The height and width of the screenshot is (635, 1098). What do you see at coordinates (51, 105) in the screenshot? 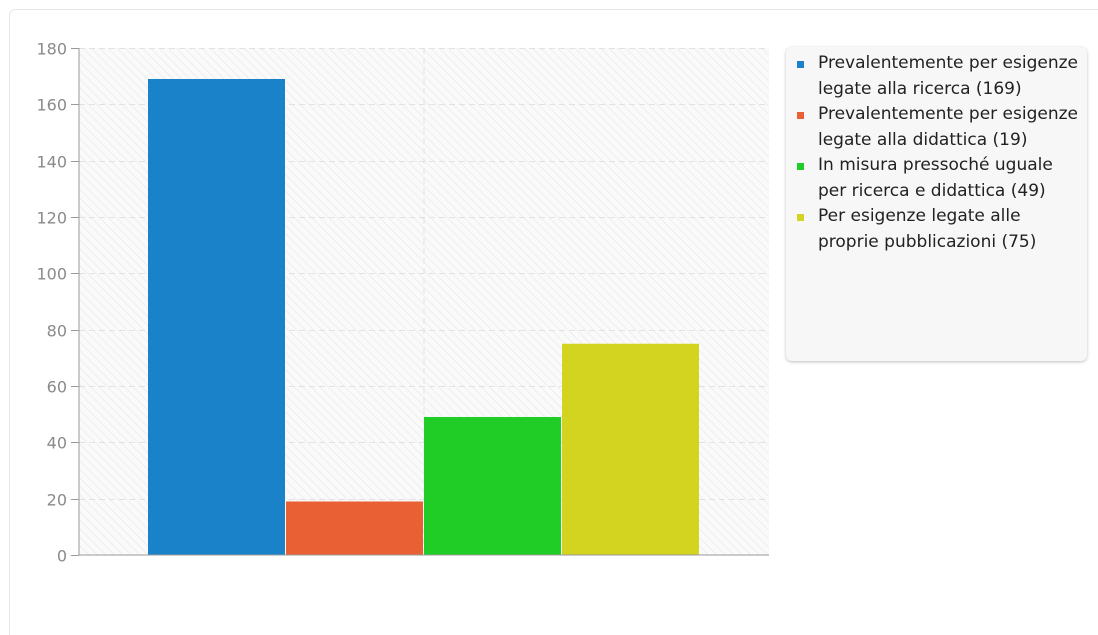
I see `y-tick-label: 160` at bounding box center [51, 105].